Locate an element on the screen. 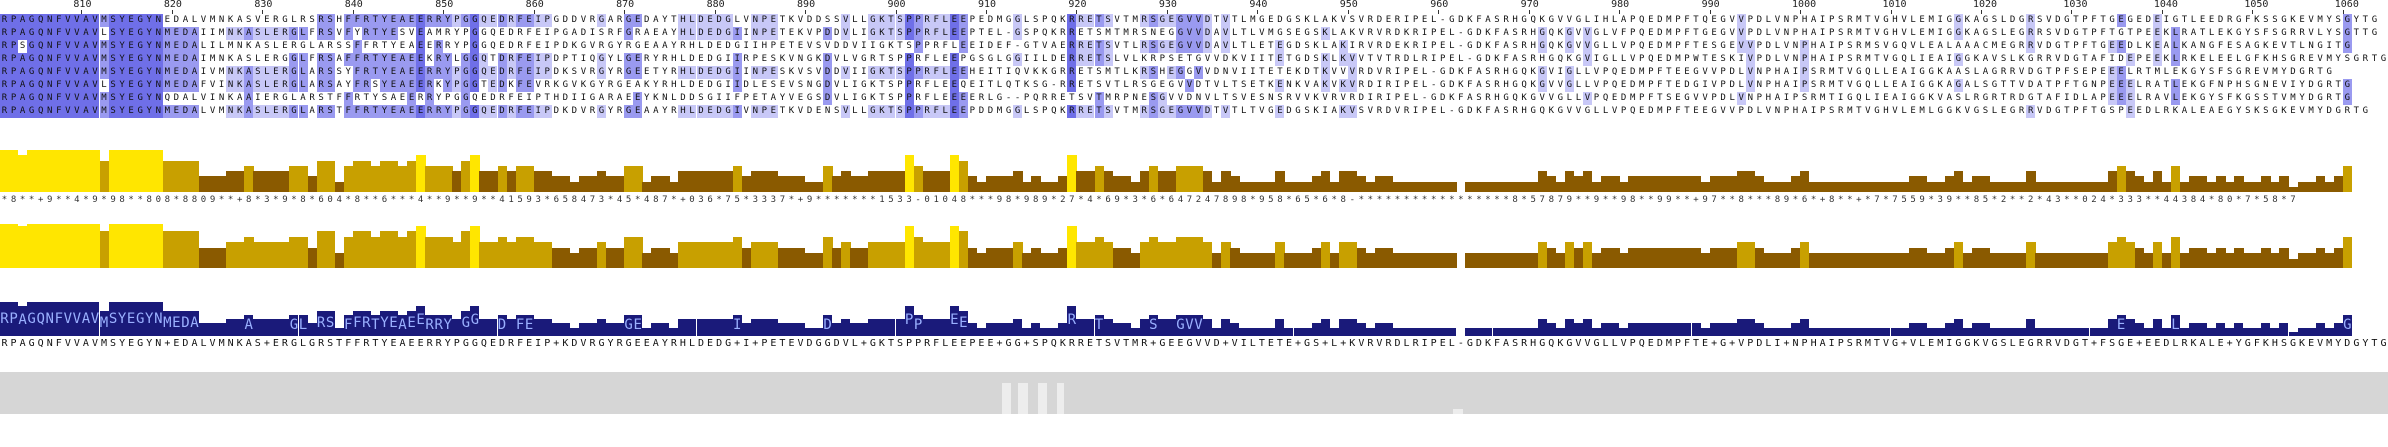 The height and width of the screenshot is (447, 2388). consensus-residue: T is located at coordinates (1876, 343).